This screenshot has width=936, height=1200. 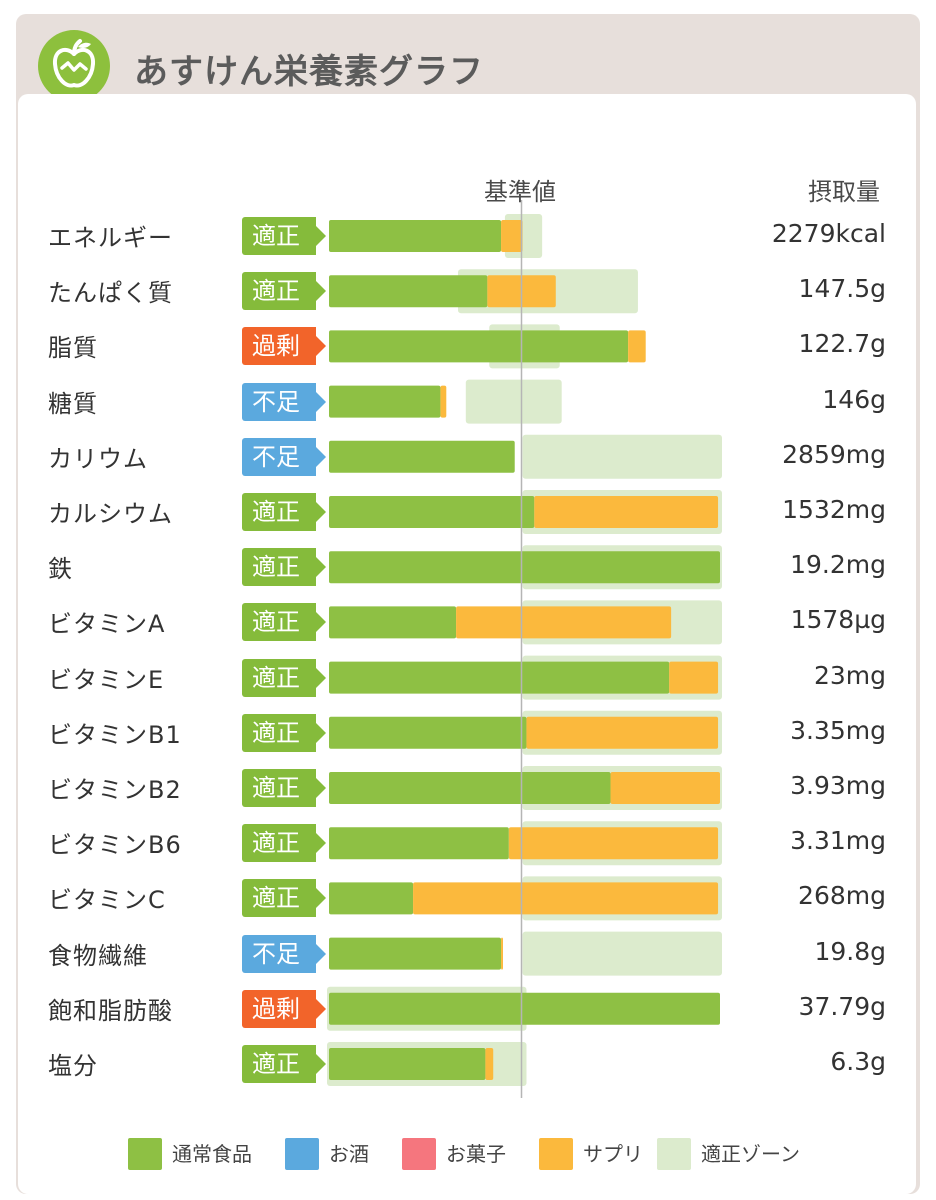 I want to click on nutrient-label: カルシウム, so click(x=110, y=514).